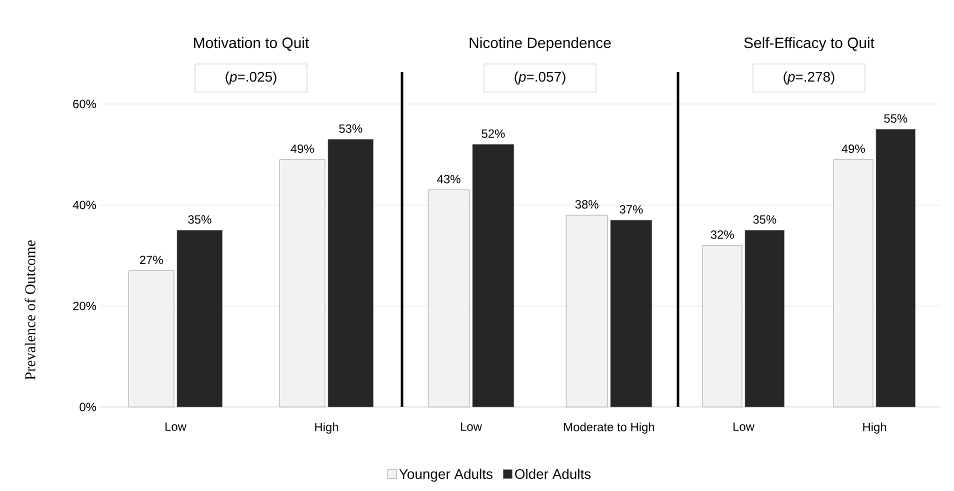 This screenshot has width=954, height=491. What do you see at coordinates (540, 77) in the screenshot?
I see `text: (p=.057)` at bounding box center [540, 77].